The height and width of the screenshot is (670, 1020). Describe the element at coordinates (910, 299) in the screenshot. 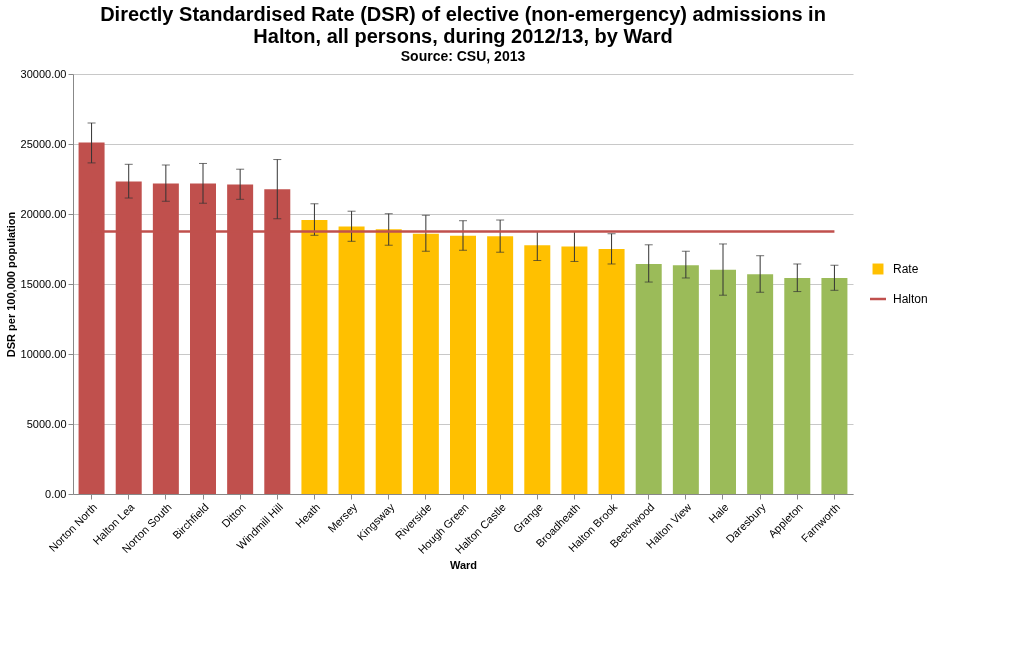

I see `legend-label: Halton` at that location.